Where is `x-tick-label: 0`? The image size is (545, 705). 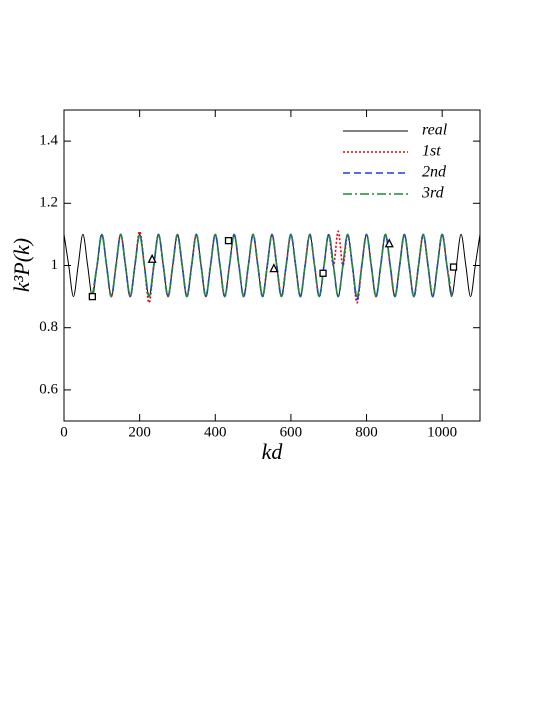
x-tick-label: 0 is located at coordinates (64, 432).